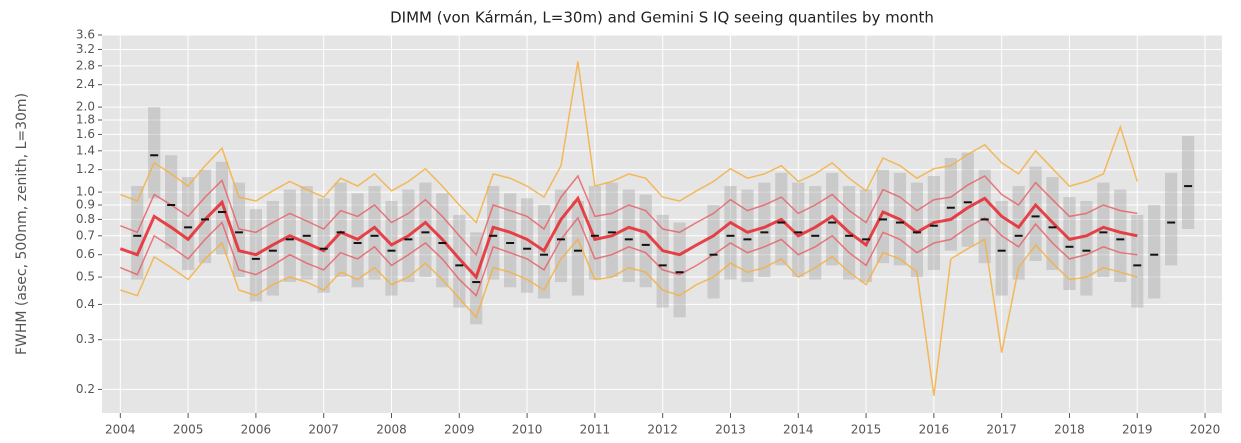 Image resolution: width=1241 pixels, height=443 pixels. I want to click on x-tick-label: 2005, so click(188, 430).